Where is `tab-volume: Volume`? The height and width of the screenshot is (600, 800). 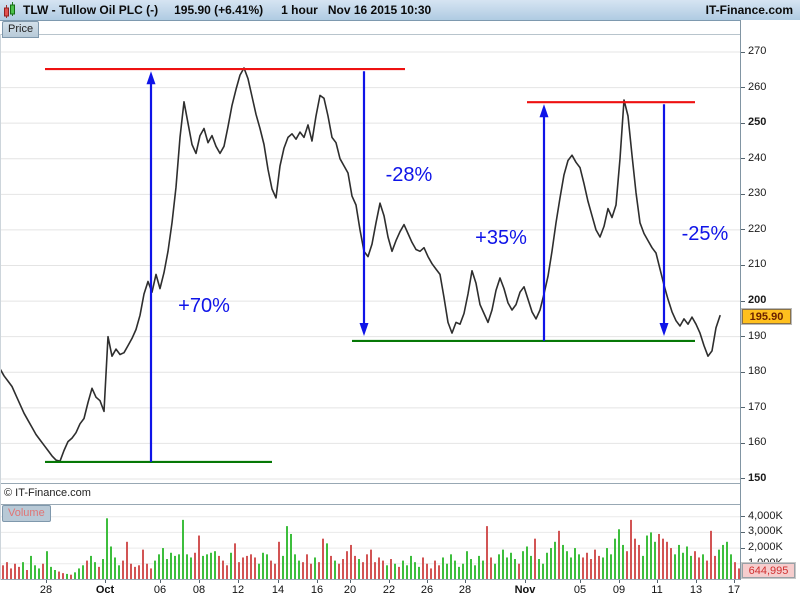
tab-volume: Volume is located at coordinates (26, 513).